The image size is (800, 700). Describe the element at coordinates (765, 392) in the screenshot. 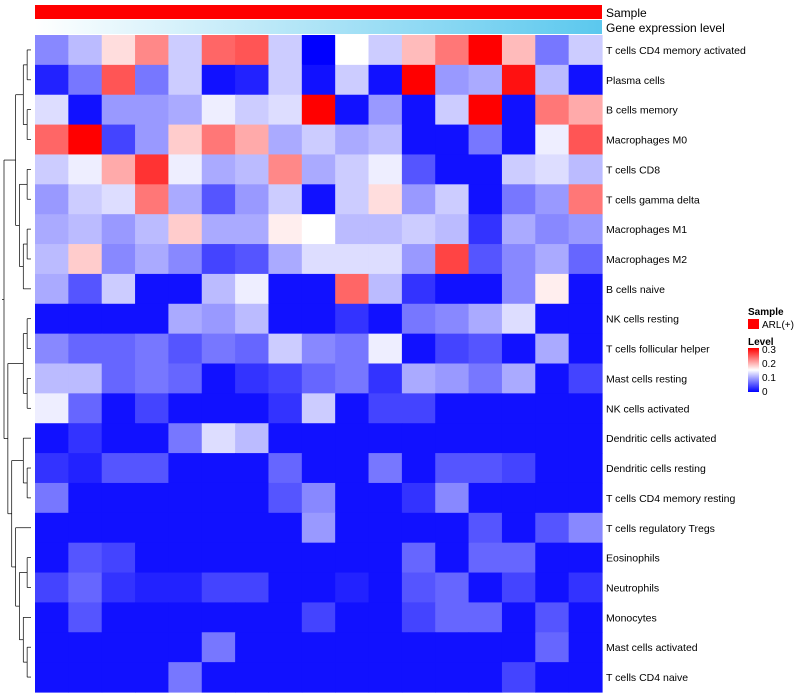

I see `legend-level-tick-3: 0` at that location.